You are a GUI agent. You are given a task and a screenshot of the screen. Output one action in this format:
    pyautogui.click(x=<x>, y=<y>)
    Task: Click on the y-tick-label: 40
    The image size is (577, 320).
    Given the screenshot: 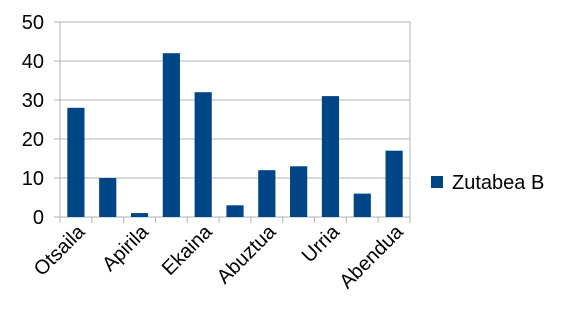 What is the action you would take?
    pyautogui.click(x=33, y=62)
    